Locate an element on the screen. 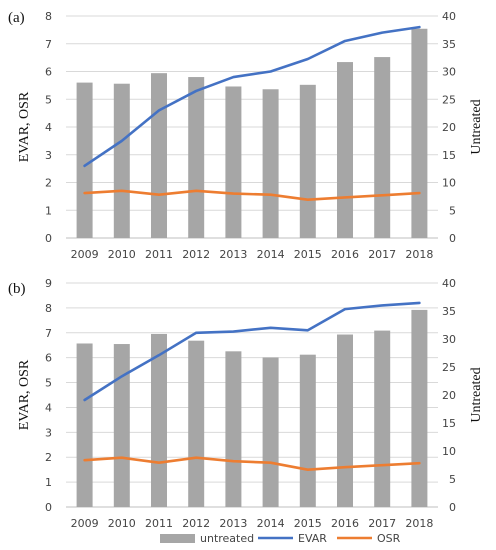 The height and width of the screenshot is (550, 496). legend-swatch-untreated is located at coordinates (177, 538).